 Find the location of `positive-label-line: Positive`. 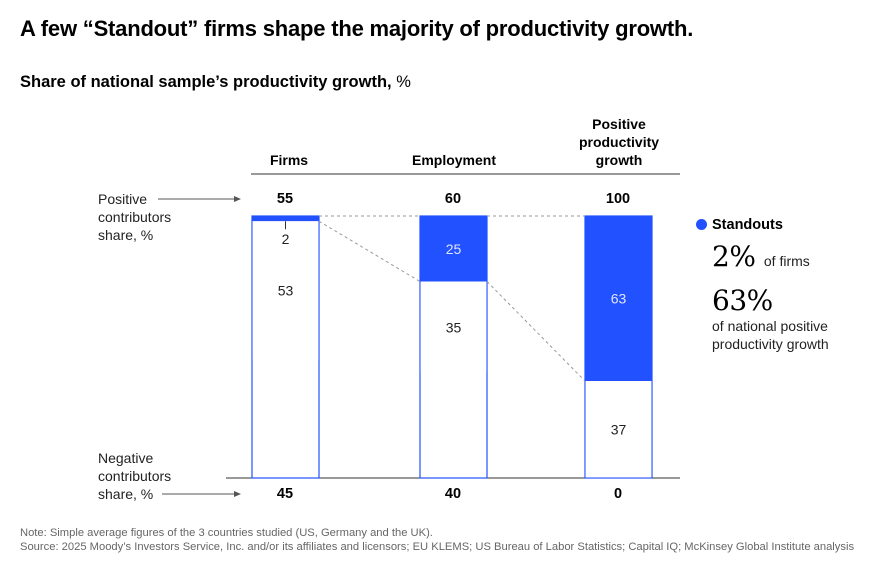

positive-label-line: Positive is located at coordinates (123, 199).